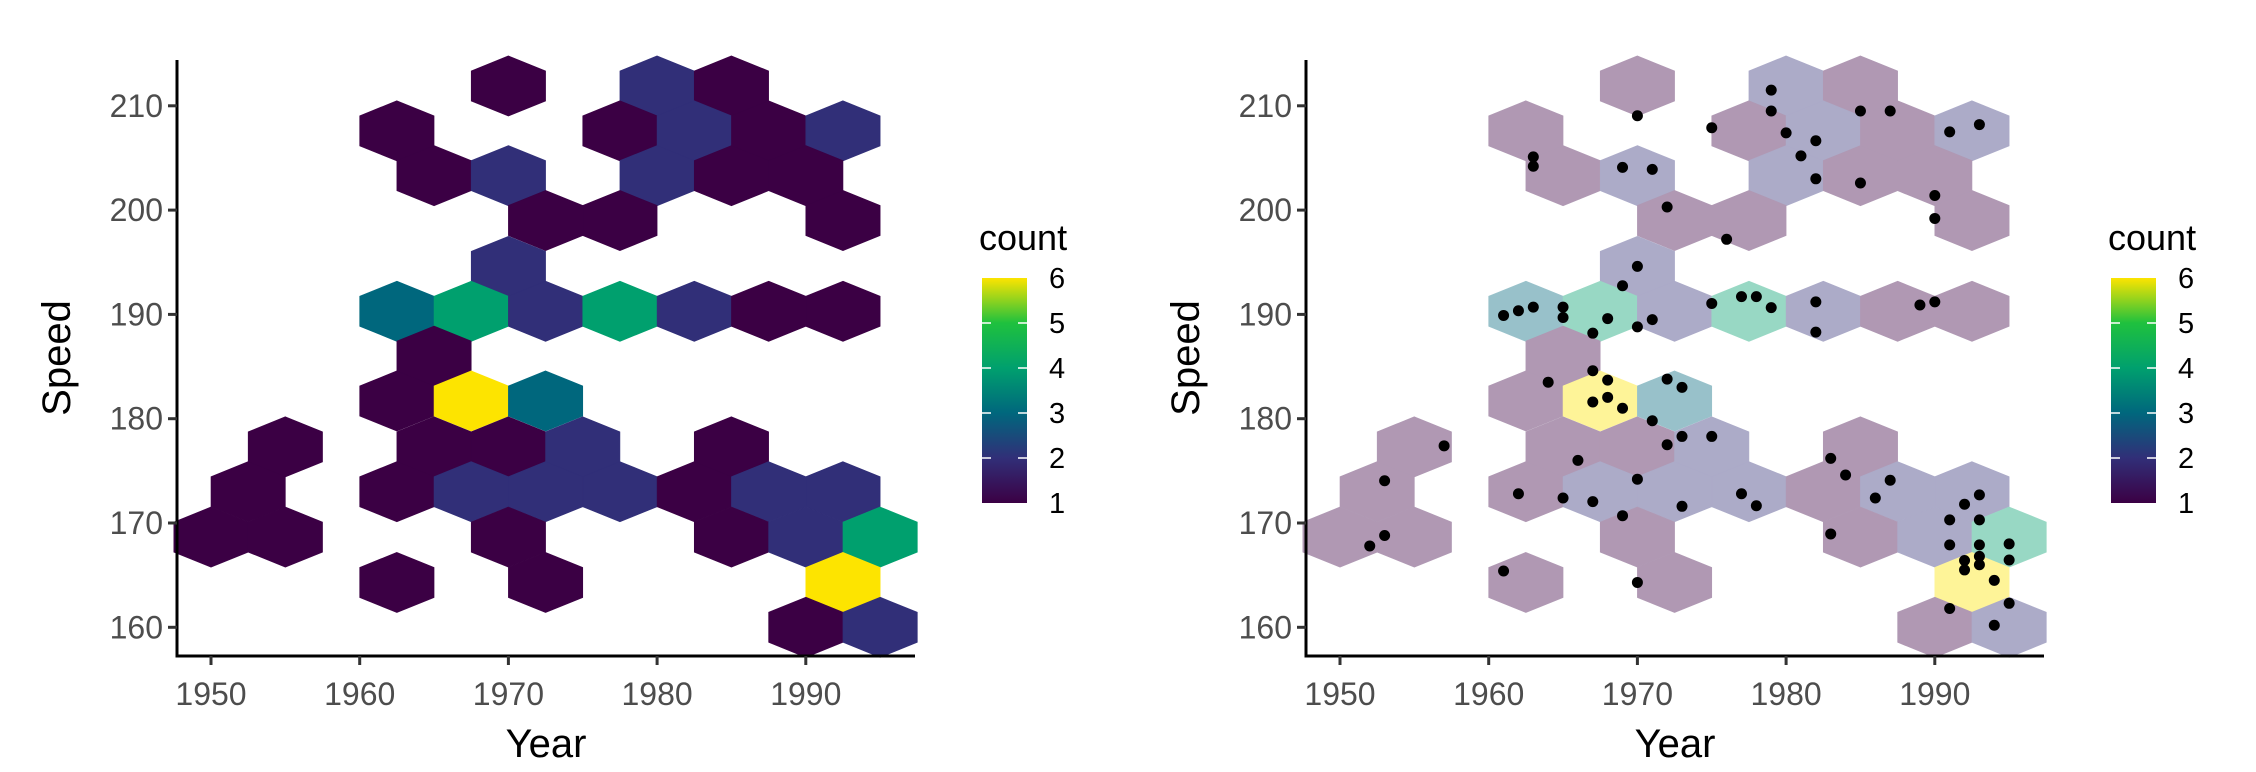 The height and width of the screenshot is (772, 2256). Describe the element at coordinates (136, 419) in the screenshot. I see `y-tick-label: 180` at that location.